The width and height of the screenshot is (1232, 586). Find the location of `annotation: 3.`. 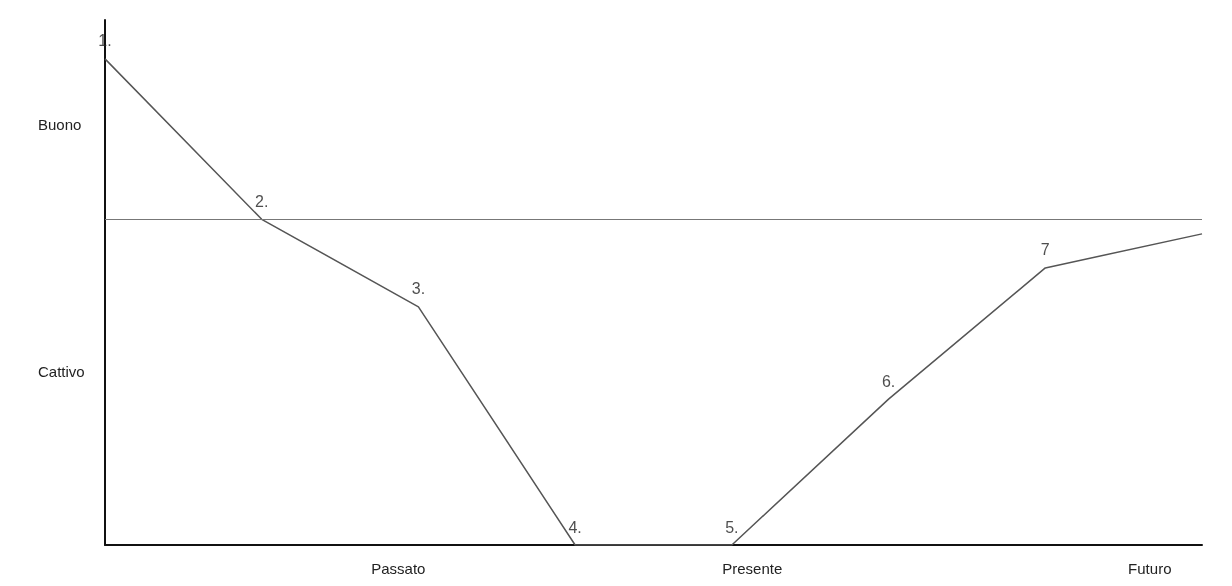

annotation: 3. is located at coordinates (418, 289).